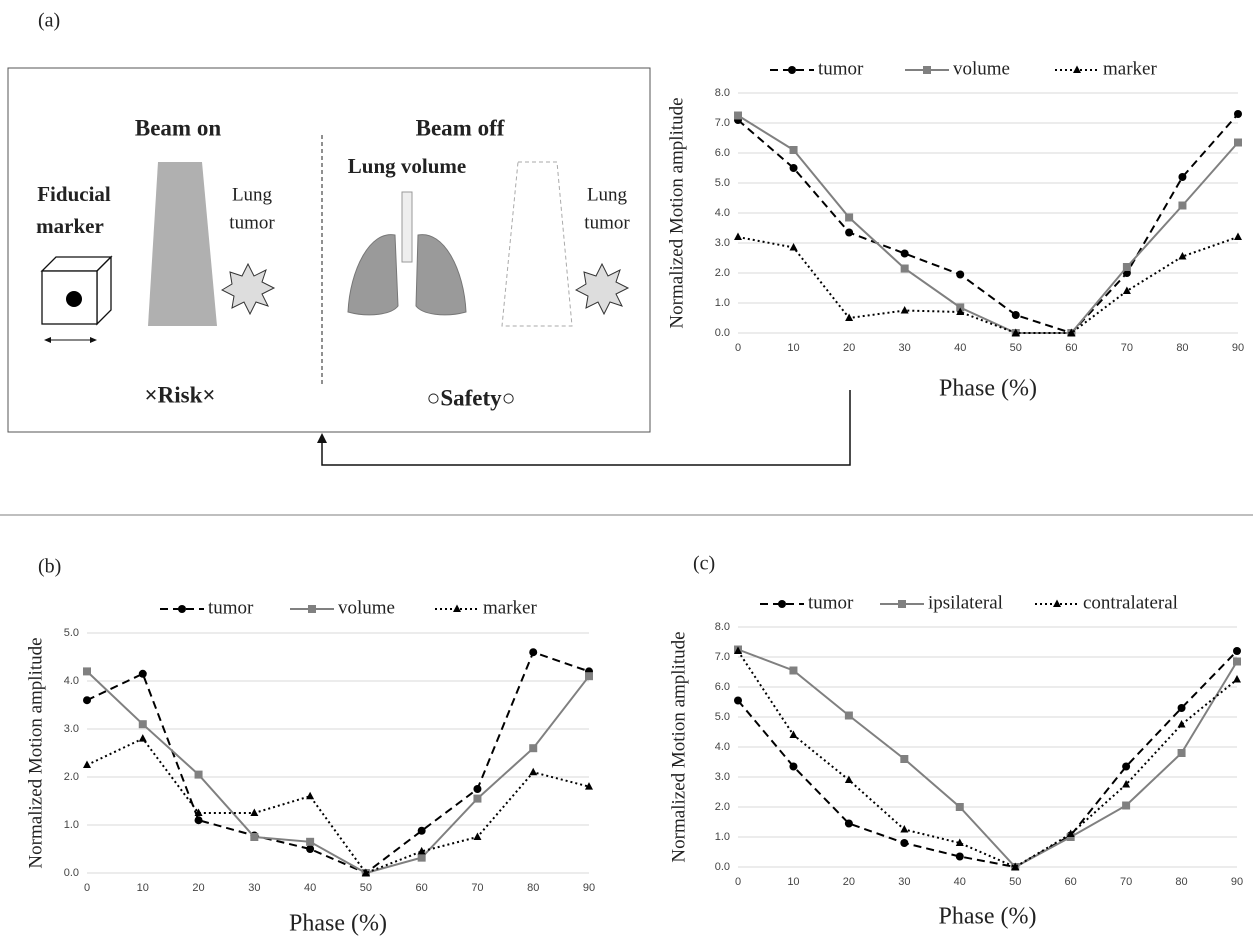 The width and height of the screenshot is (1253, 939). What do you see at coordinates (407, 166) in the screenshot?
I see `label: Lung volume` at bounding box center [407, 166].